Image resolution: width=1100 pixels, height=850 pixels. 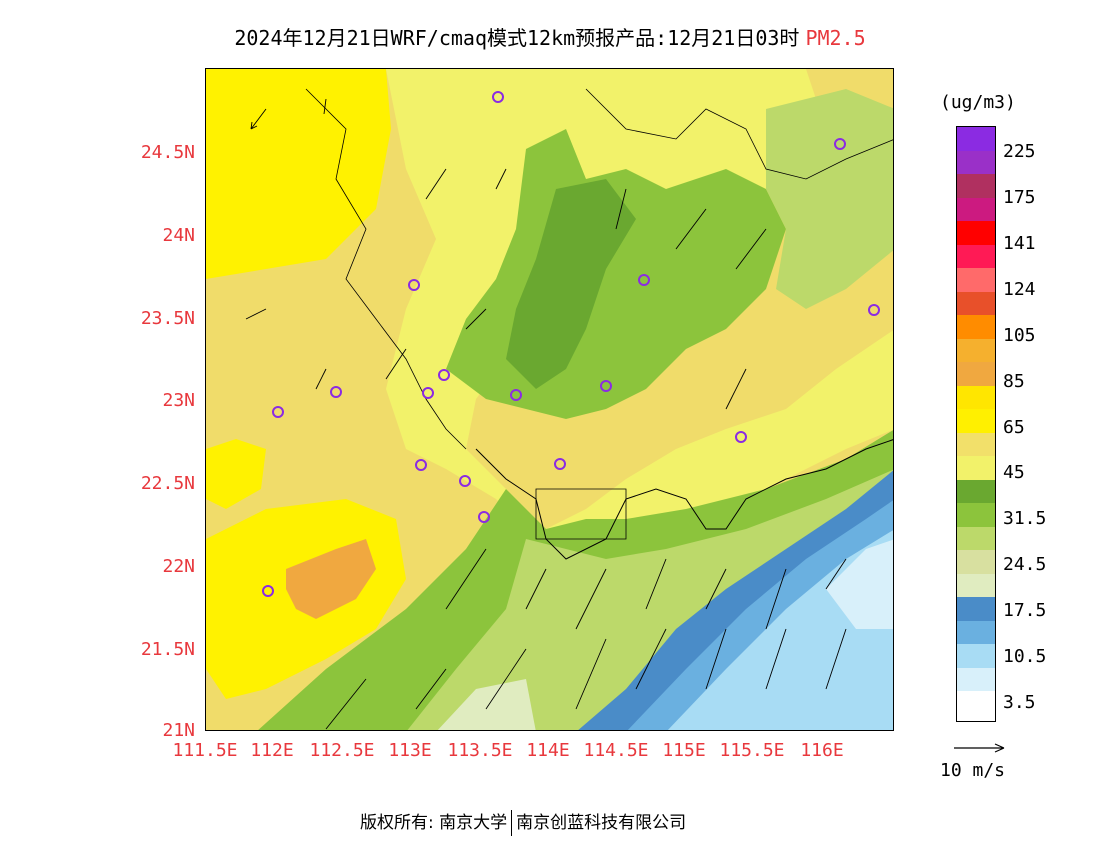 I want to click on lon-label-112: 112E, so click(x=272, y=750).